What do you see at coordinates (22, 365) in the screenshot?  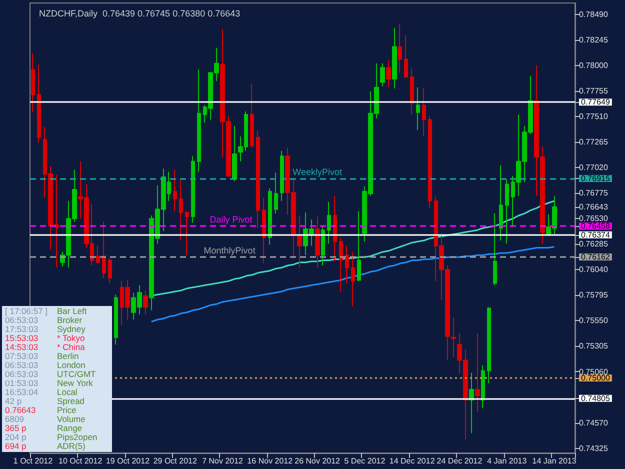 I see `annotation: 06:53:03` at bounding box center [22, 365].